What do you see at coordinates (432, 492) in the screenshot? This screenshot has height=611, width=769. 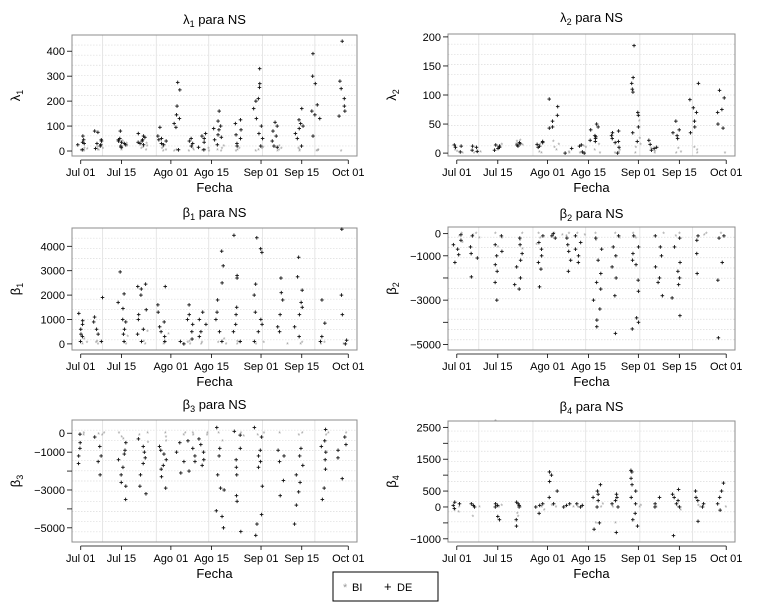 I see `y-tick-label: 500` at bounding box center [432, 492].